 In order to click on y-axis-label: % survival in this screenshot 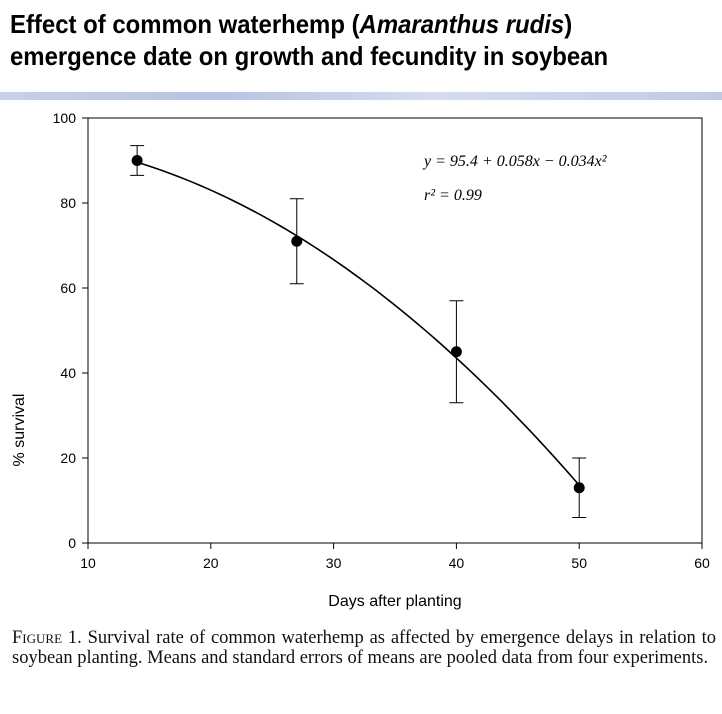, I will do `click(19, 430)`.